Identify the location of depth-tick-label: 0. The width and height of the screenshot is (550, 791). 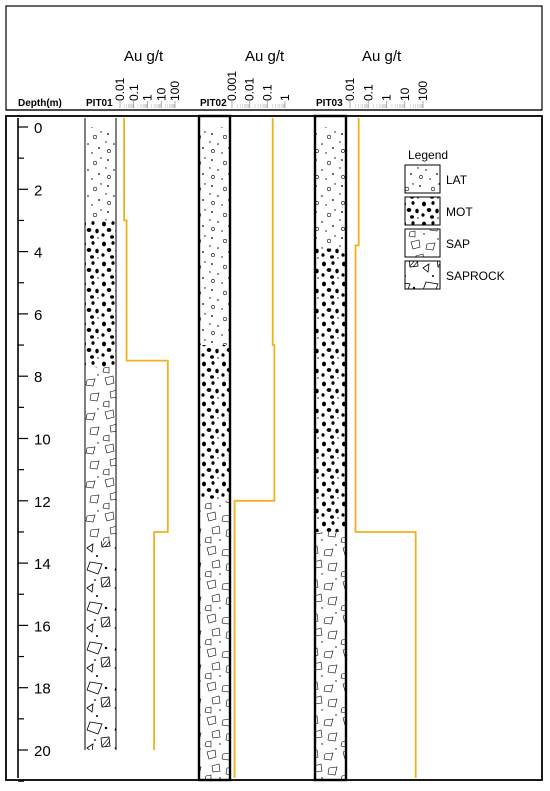
(38, 128).